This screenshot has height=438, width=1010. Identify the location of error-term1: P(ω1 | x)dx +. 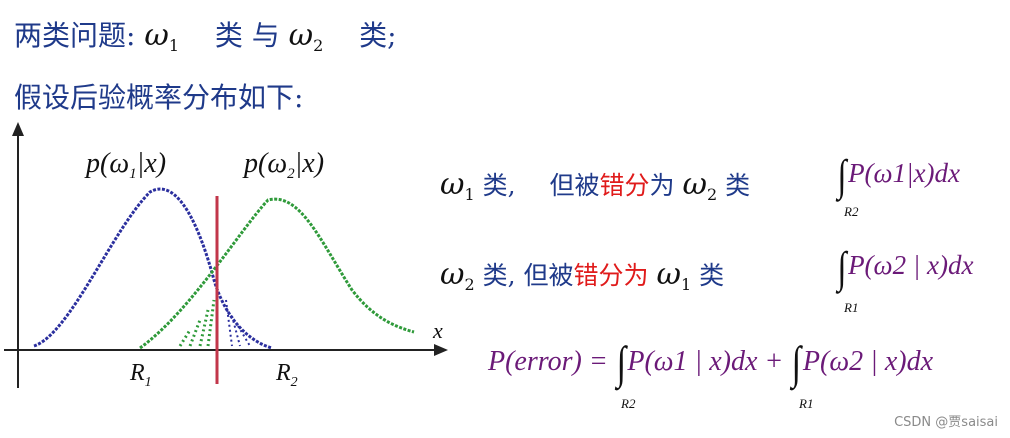
(705, 361).